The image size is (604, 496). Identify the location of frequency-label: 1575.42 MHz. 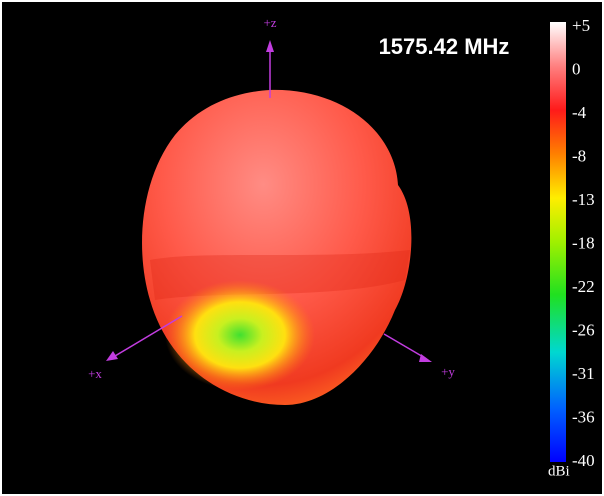
(444, 46).